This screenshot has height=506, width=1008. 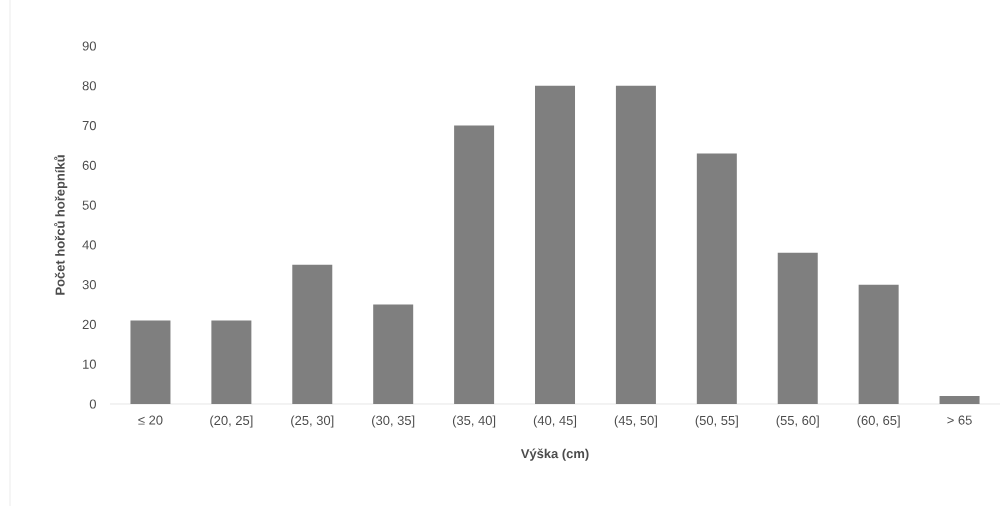 What do you see at coordinates (89, 285) in the screenshot?
I see `y-tick-label: 30` at bounding box center [89, 285].